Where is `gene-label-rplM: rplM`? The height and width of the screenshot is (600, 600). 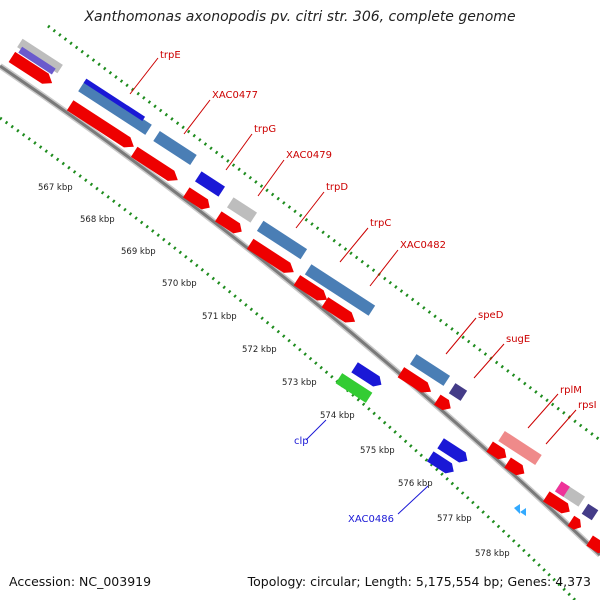
gene-label-rplM: rplM is located at coordinates (571, 390).